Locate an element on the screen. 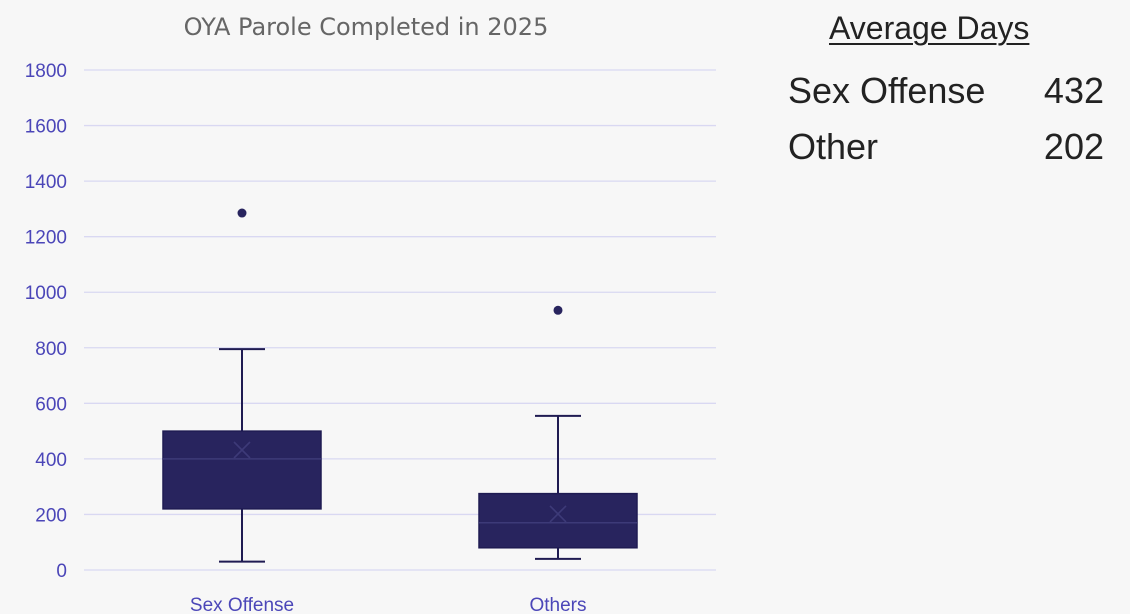  y-tick-label: 1800 is located at coordinates (46, 71).